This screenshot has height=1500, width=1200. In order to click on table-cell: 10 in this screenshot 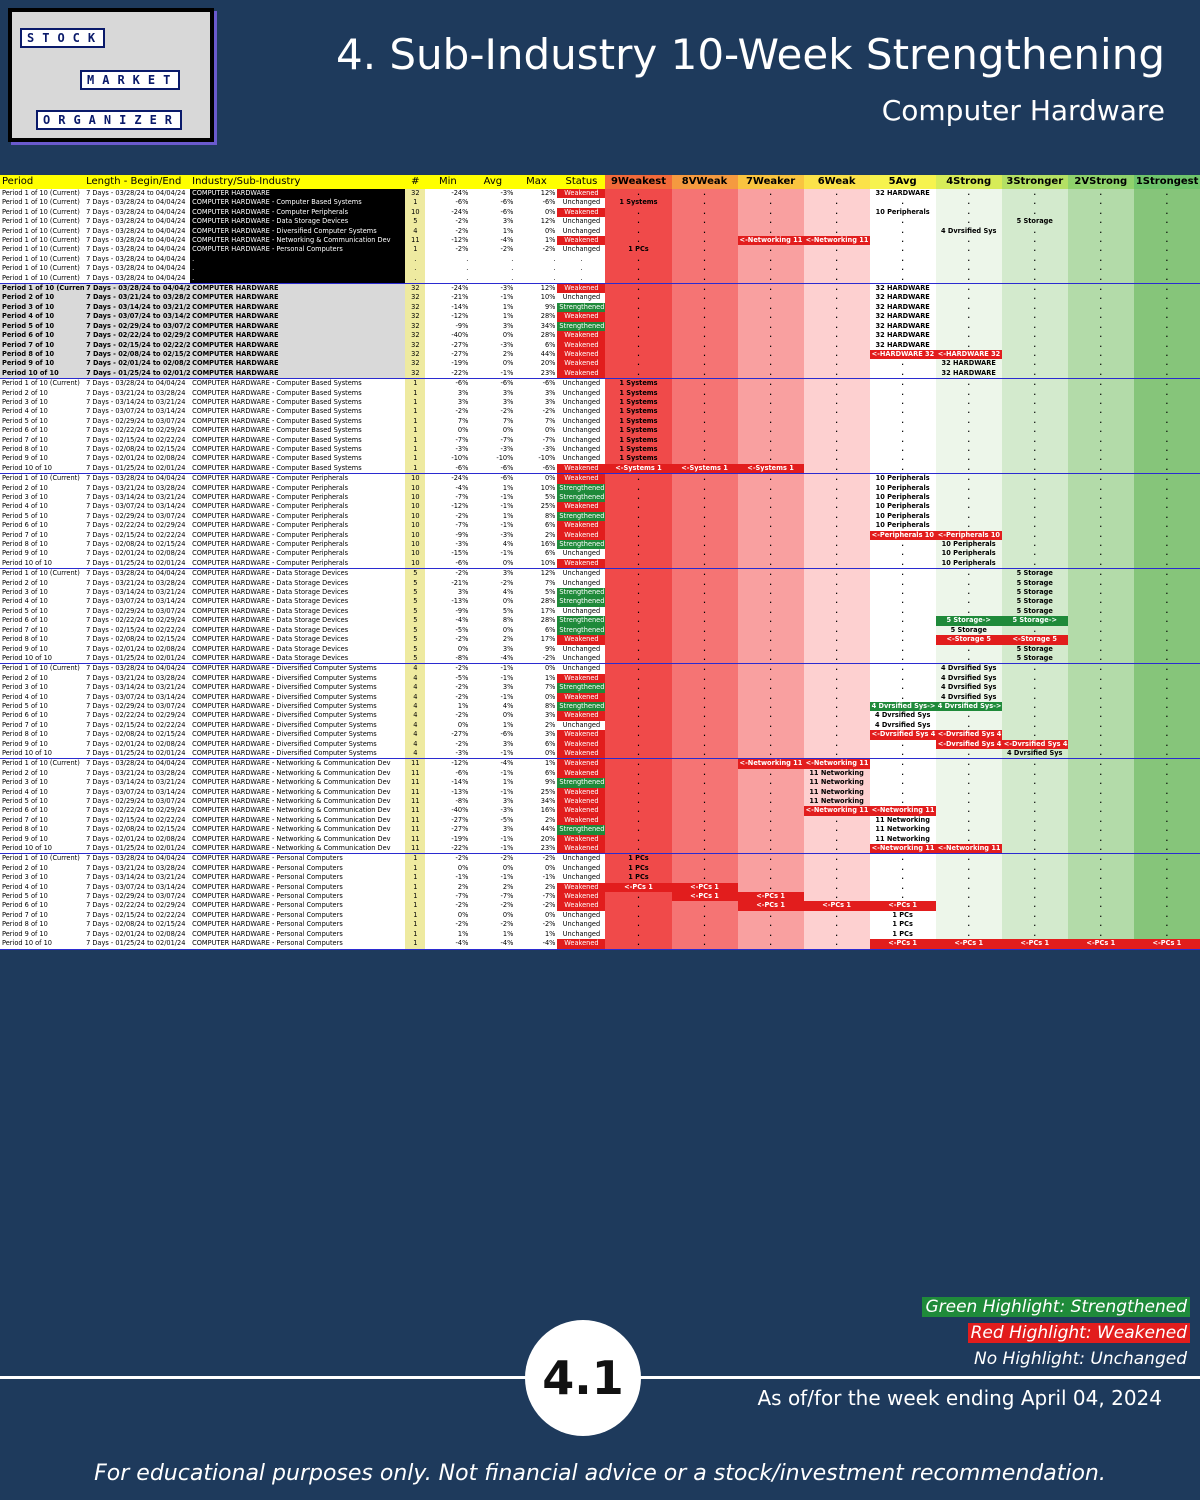, I will do `click(415, 478)`.